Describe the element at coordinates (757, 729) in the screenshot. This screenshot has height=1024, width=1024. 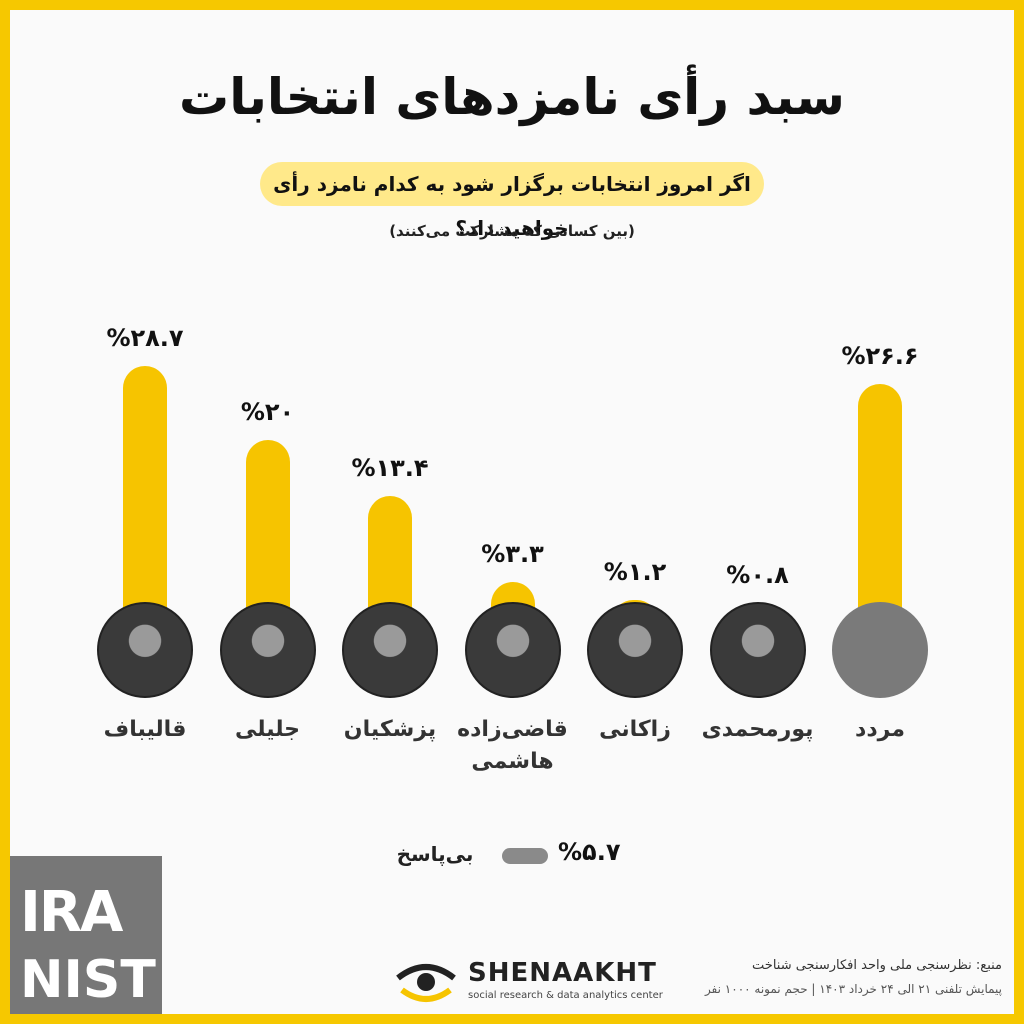
I see `category-label: پورمحمدی` at that location.